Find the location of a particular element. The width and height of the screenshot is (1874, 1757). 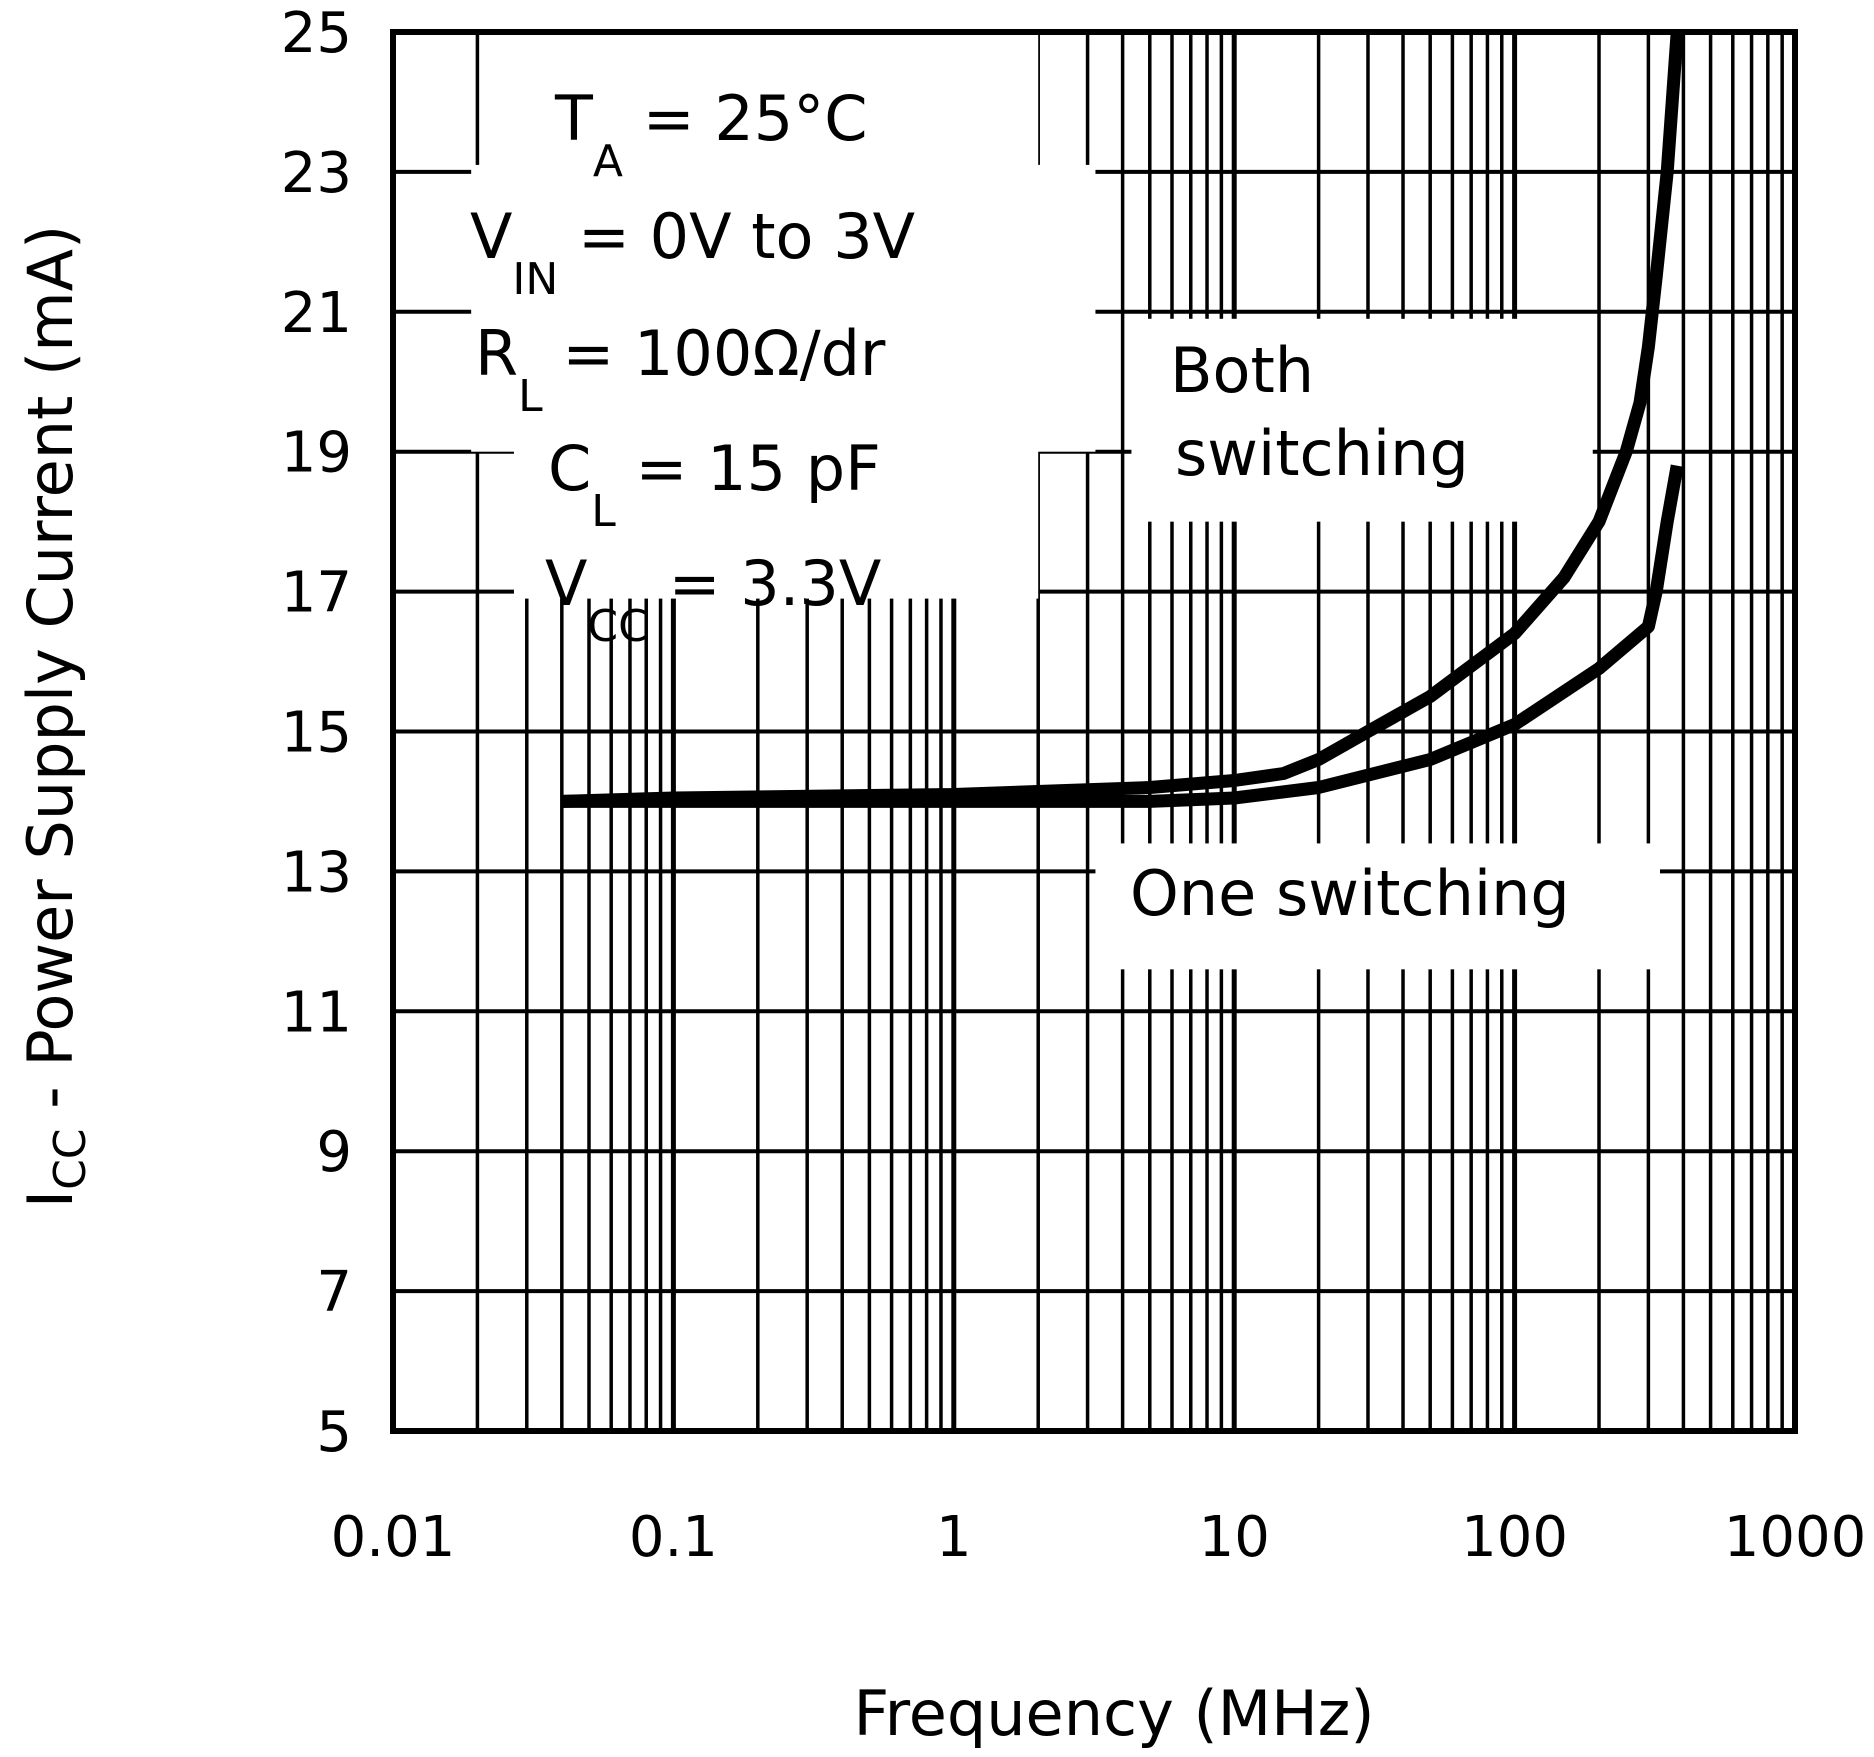

condition-5: VCC = 3.3V is located at coordinates (713, 599).